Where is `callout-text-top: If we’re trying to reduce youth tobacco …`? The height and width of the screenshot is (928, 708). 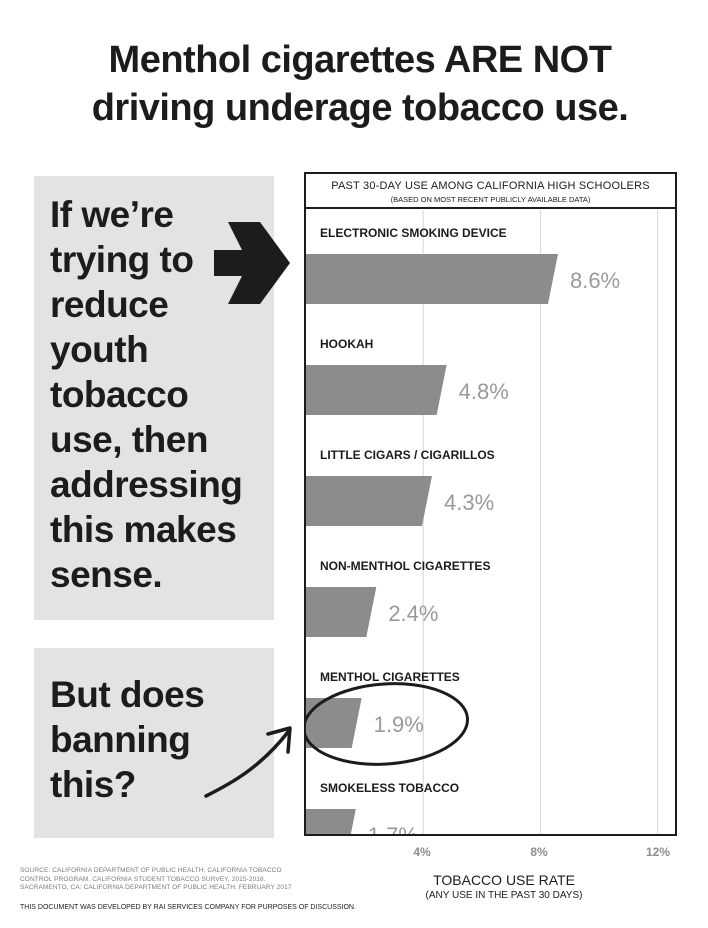 callout-text-top: If we’re trying to reduce youth tobacco … is located at coordinates (146, 394).